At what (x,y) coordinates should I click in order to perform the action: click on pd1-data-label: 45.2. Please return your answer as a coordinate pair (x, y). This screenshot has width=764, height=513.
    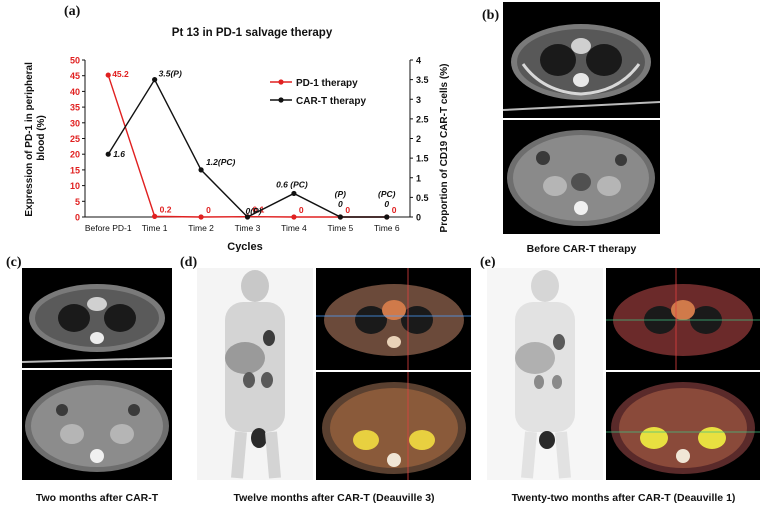
    Looking at the image, I should click on (120, 74).